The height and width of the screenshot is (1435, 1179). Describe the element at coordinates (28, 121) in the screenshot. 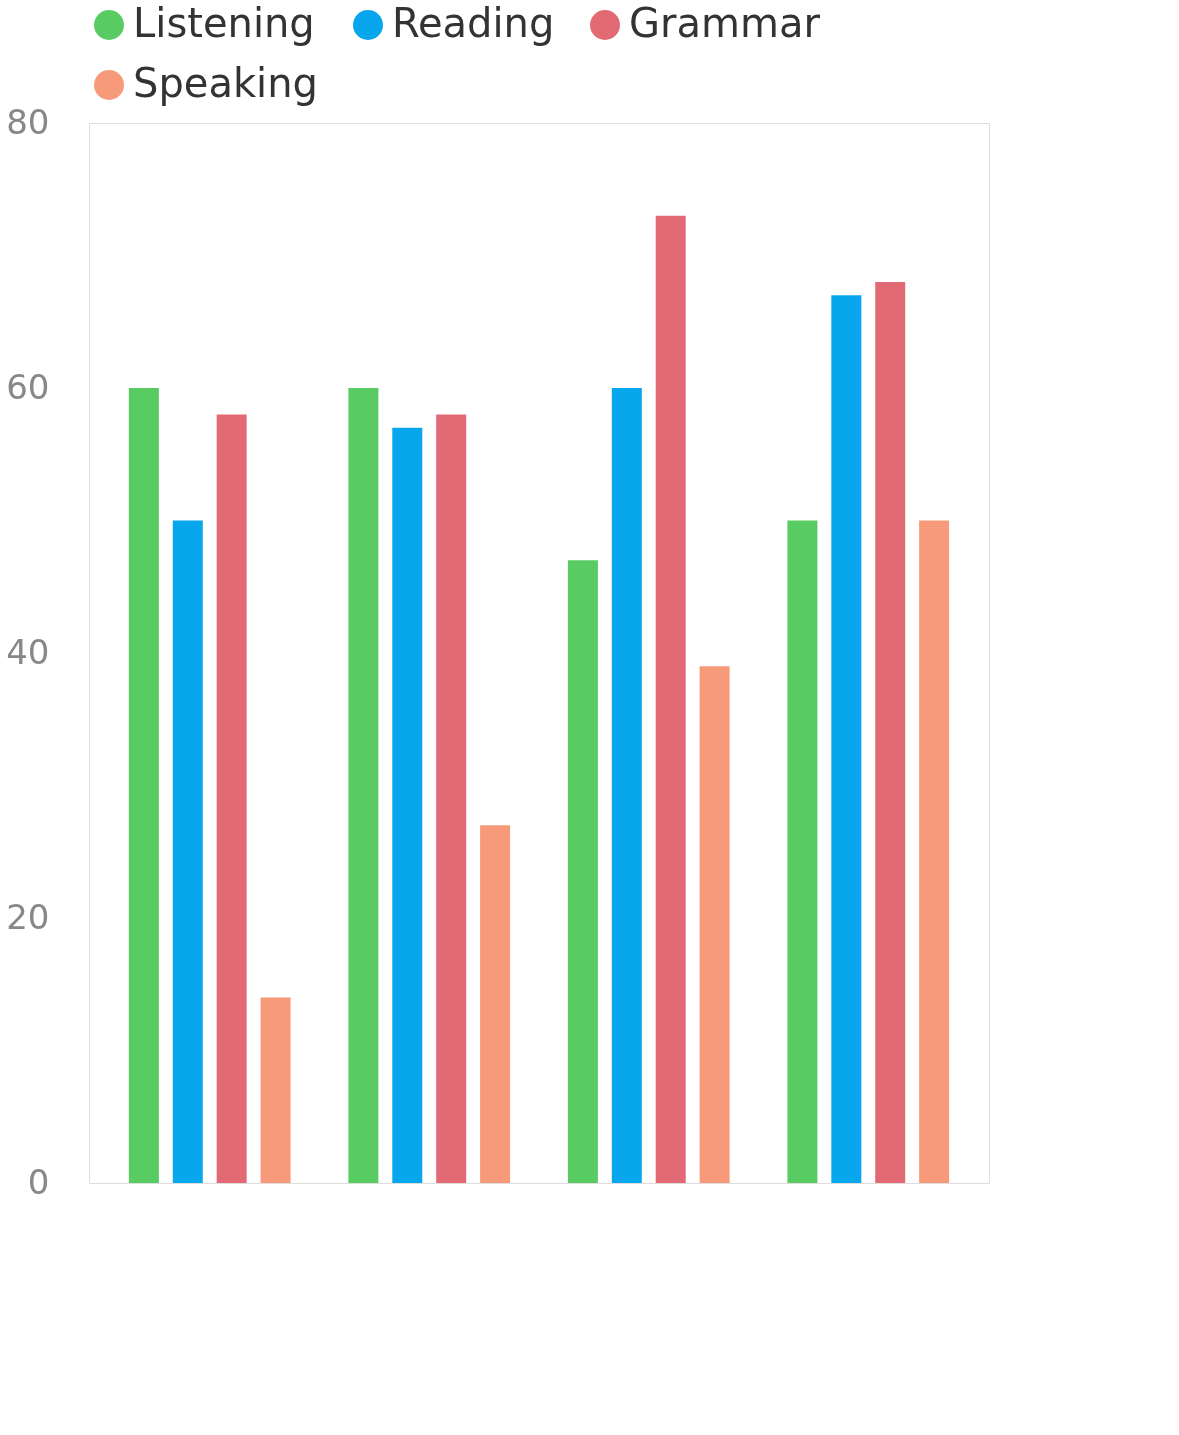

I see `y-tick-label: 80` at that location.